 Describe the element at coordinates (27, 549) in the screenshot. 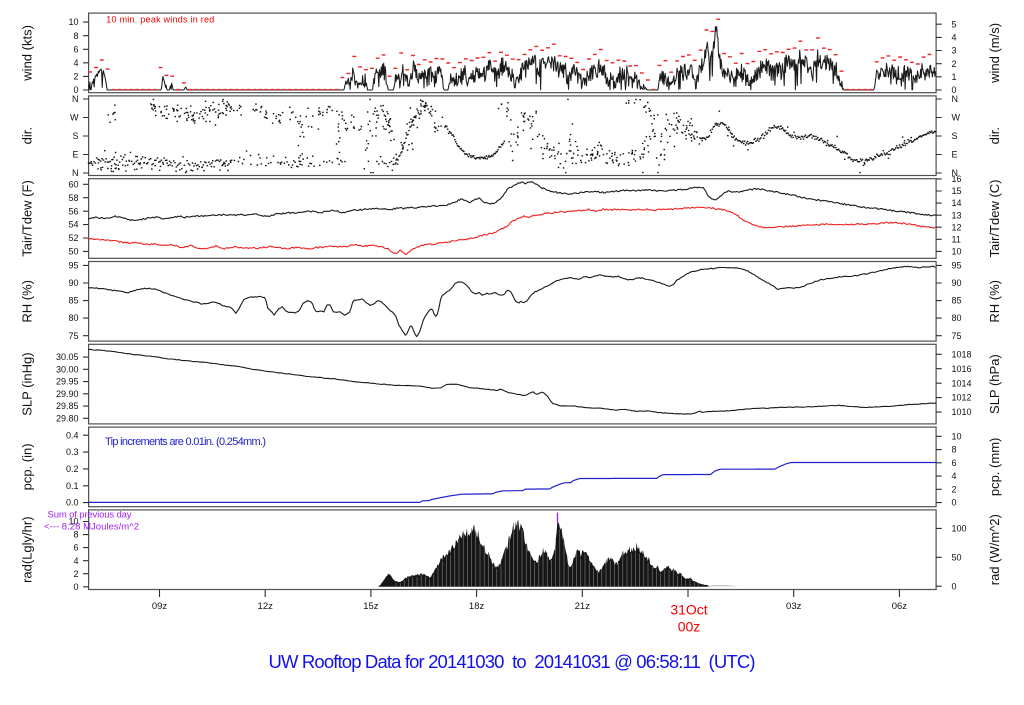

I see `svg-text: rad(Lgly/hr)` at that location.